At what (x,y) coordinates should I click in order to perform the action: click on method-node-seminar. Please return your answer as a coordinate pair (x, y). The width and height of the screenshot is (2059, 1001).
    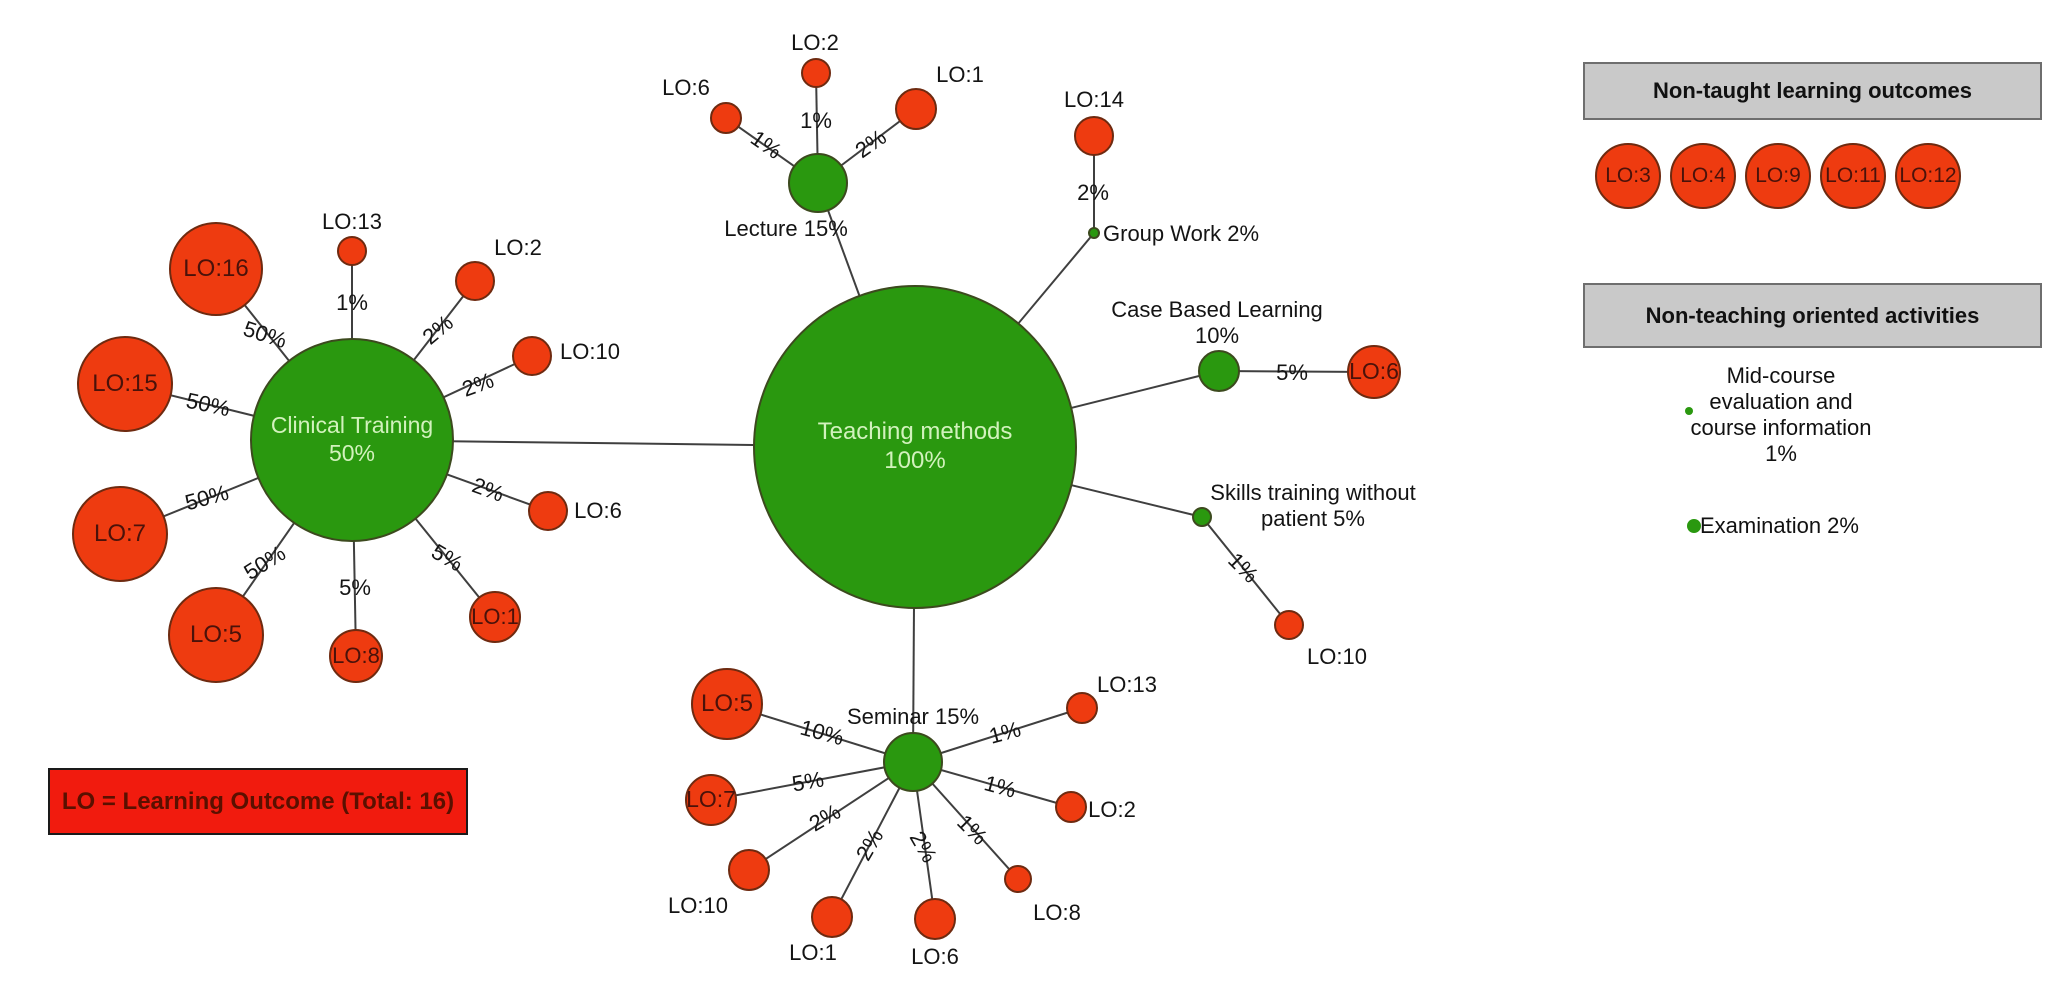
    Looking at the image, I should click on (913, 762).